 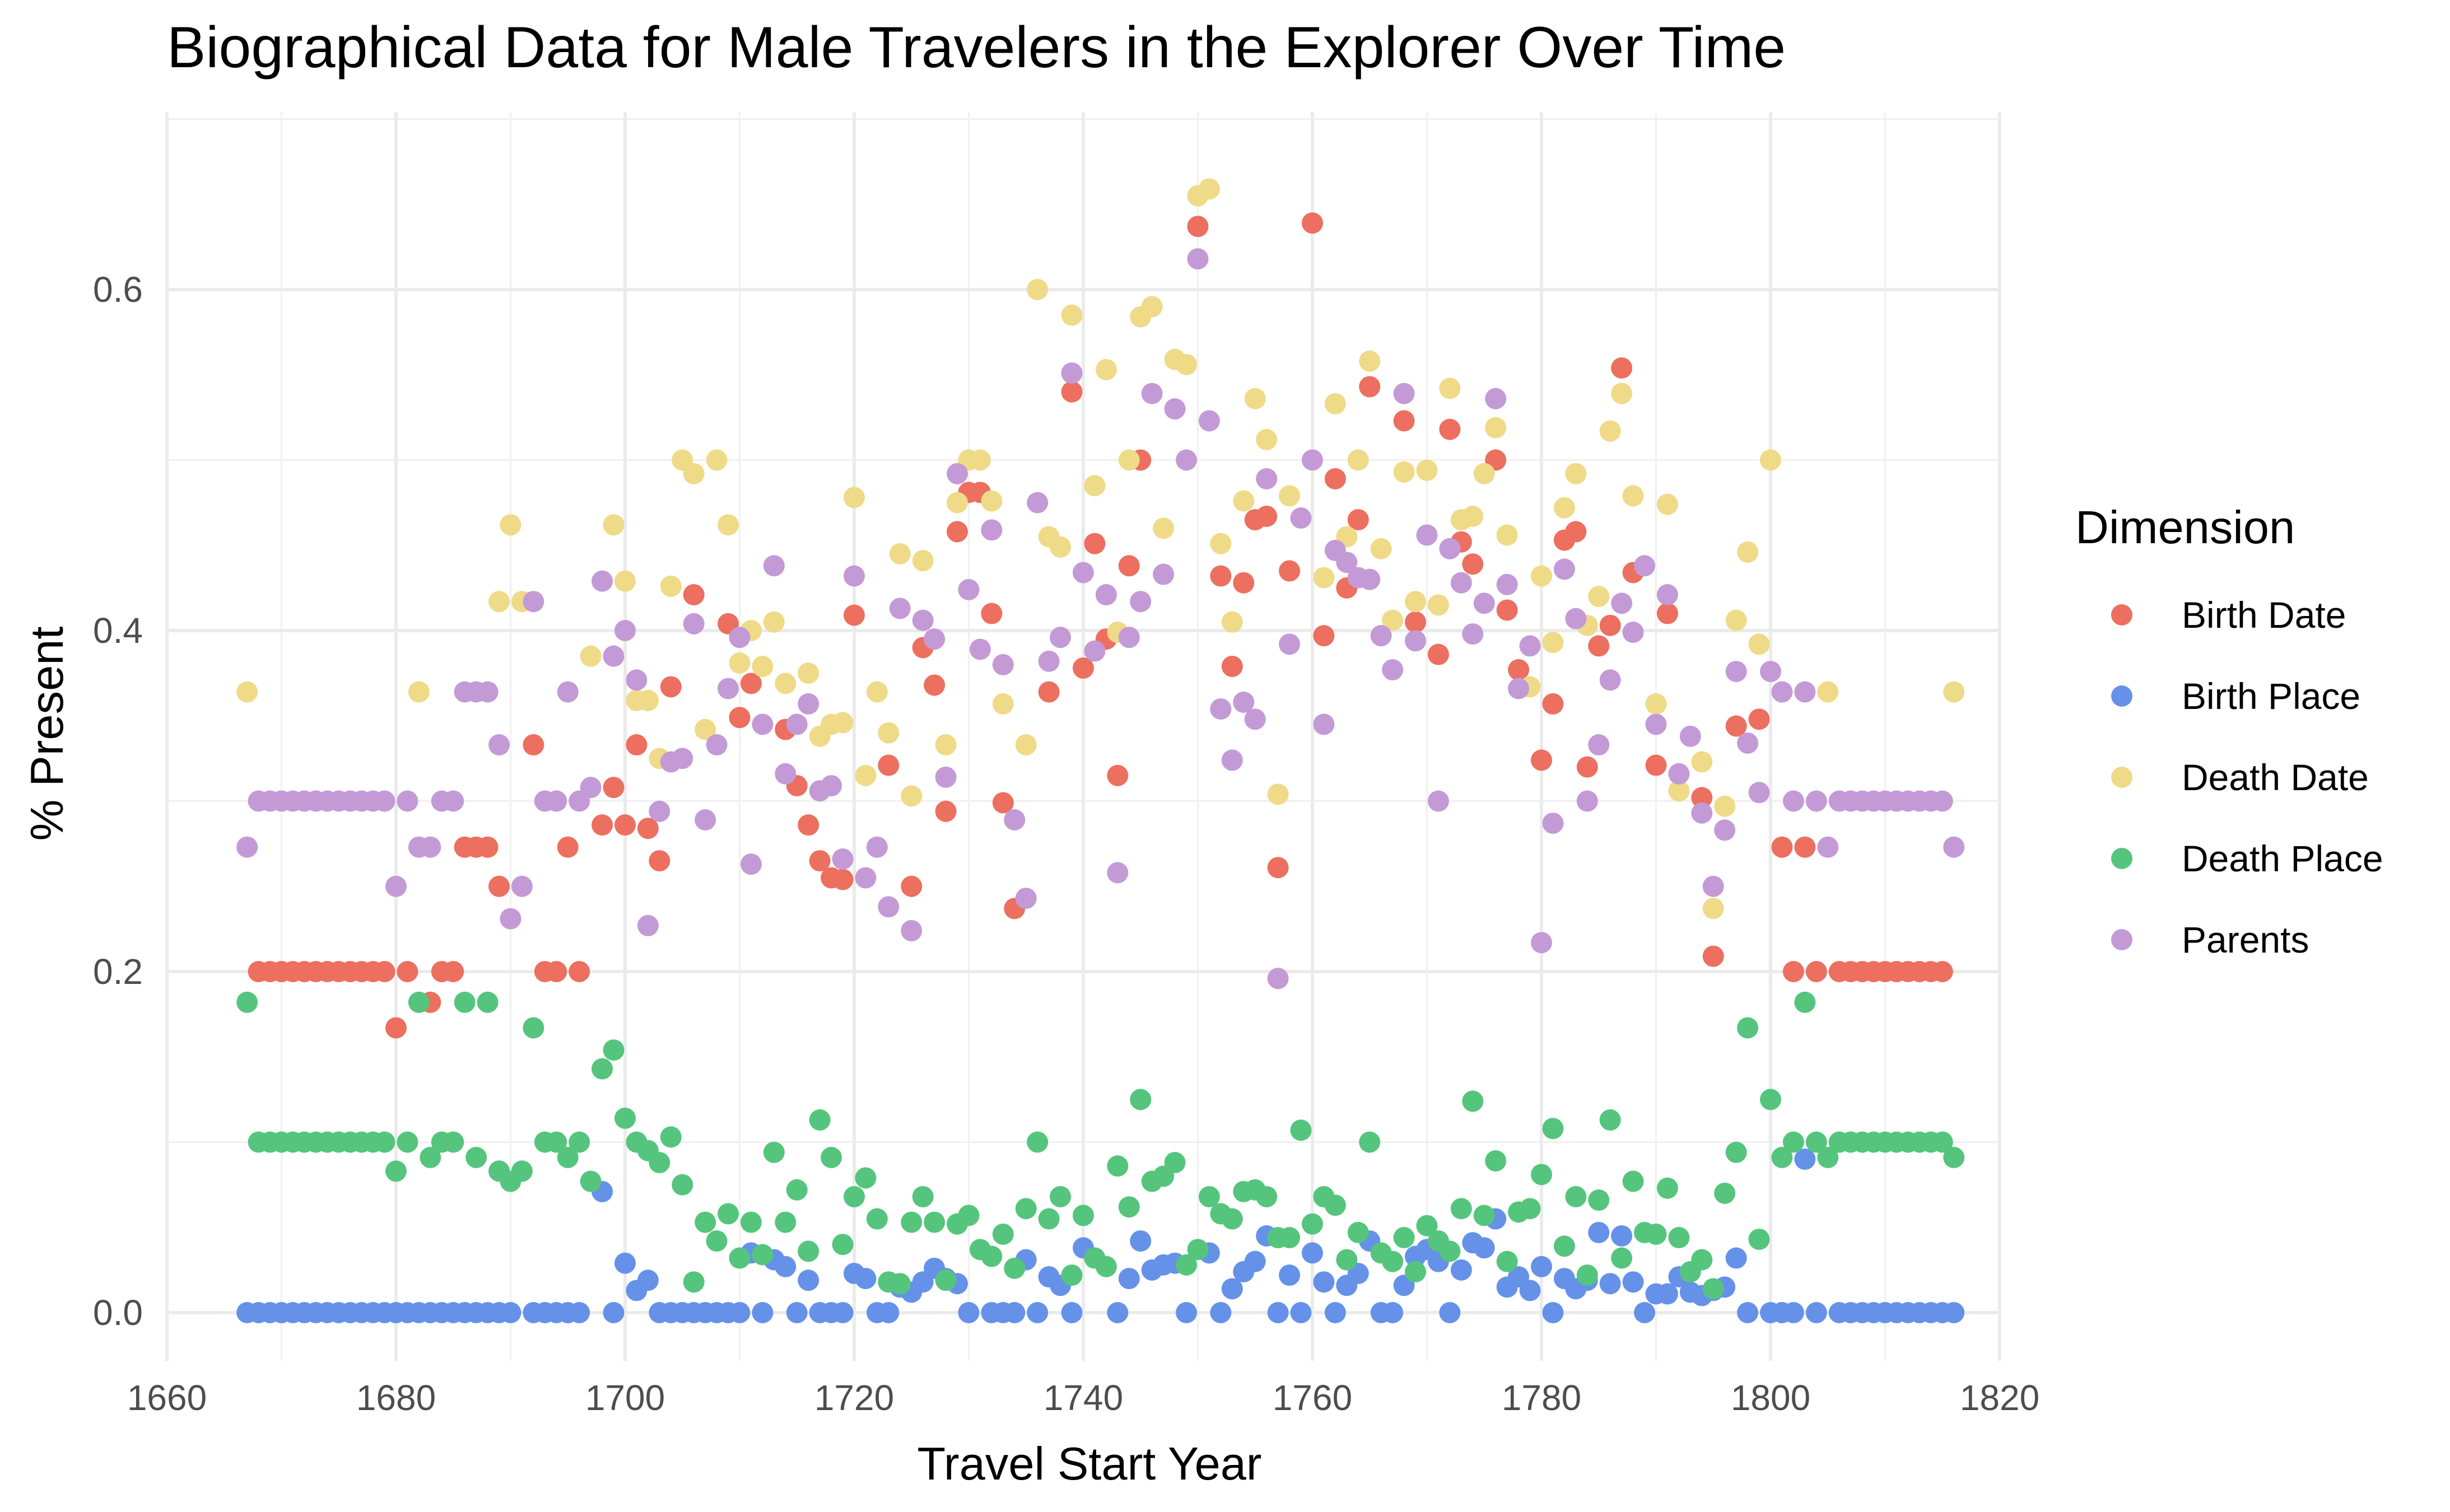 What do you see at coordinates (396, 1398) in the screenshot?
I see `x-tick-label: 1680` at bounding box center [396, 1398].